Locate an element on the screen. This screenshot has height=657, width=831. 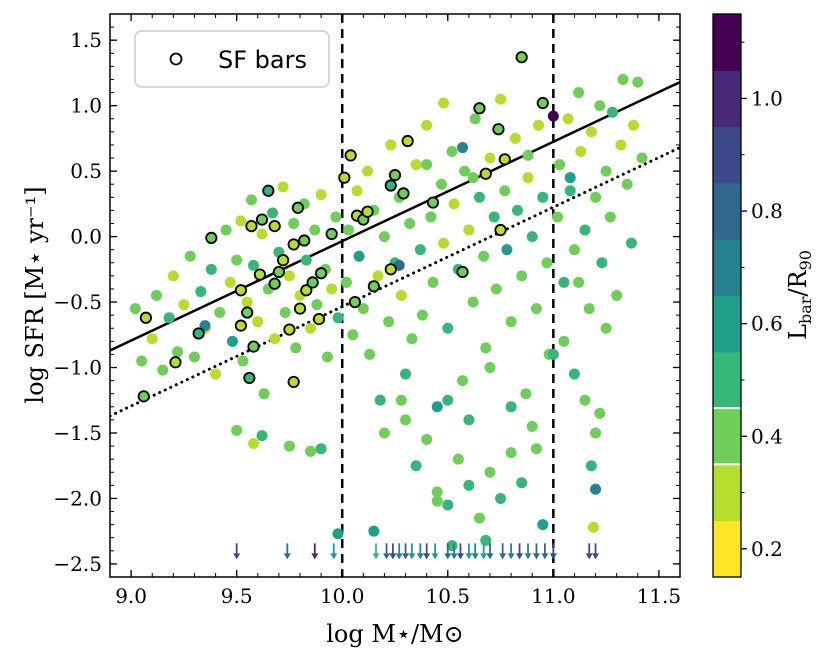
legend-label-sf-bars: SF bars is located at coordinates (262, 60).